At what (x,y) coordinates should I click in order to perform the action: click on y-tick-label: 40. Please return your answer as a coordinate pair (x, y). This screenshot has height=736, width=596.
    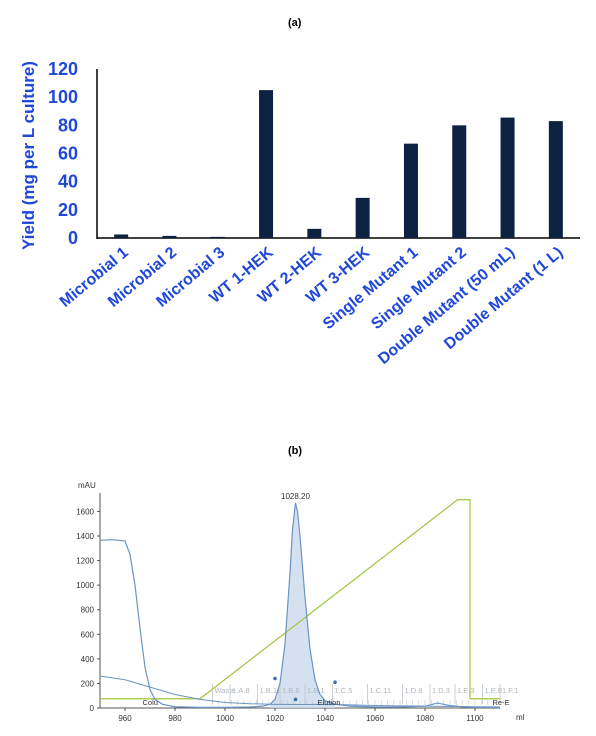
    Looking at the image, I should click on (68, 182).